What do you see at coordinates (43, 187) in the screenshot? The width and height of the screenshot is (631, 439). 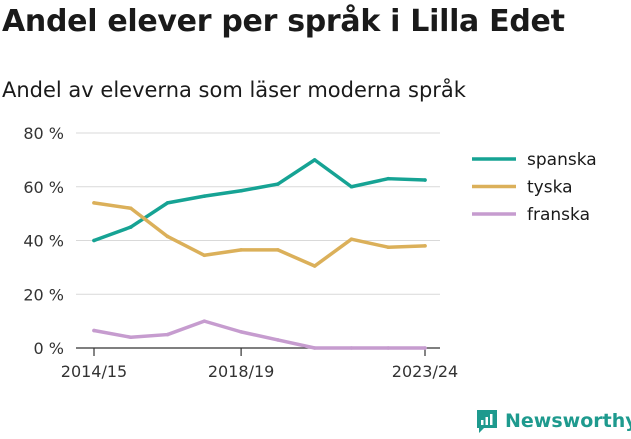 I see `y-tick-label: 60 %` at bounding box center [43, 187].